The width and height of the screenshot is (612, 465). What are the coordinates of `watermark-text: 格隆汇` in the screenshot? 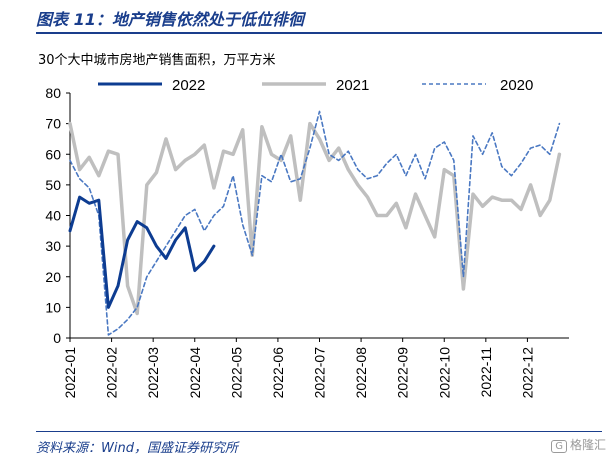 It's located at (587, 445).